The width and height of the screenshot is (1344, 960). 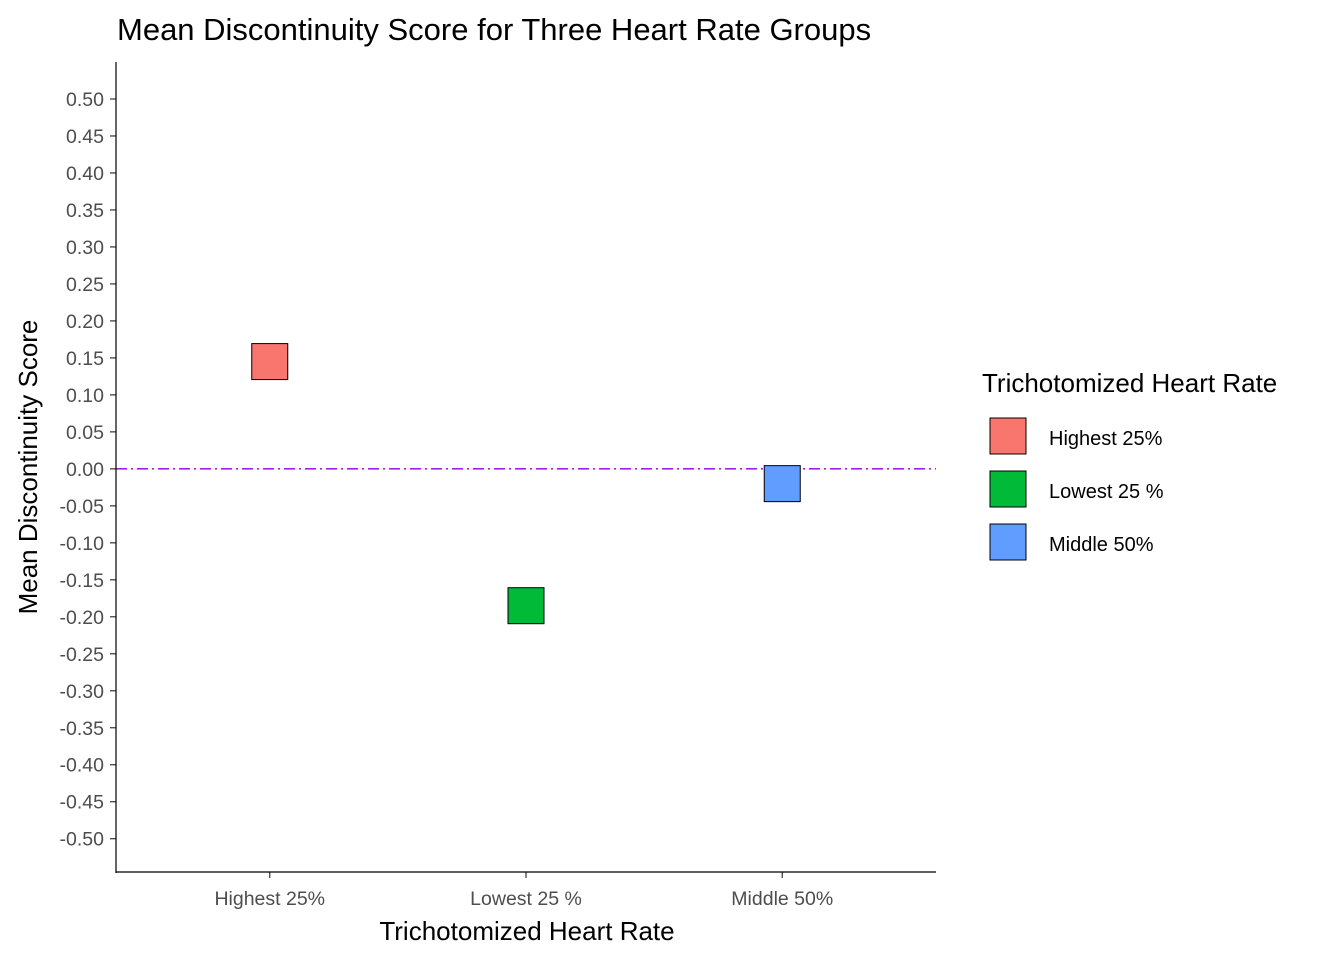 What do you see at coordinates (82, 840) in the screenshot?
I see `y-tick-label: -0.50` at bounding box center [82, 840].